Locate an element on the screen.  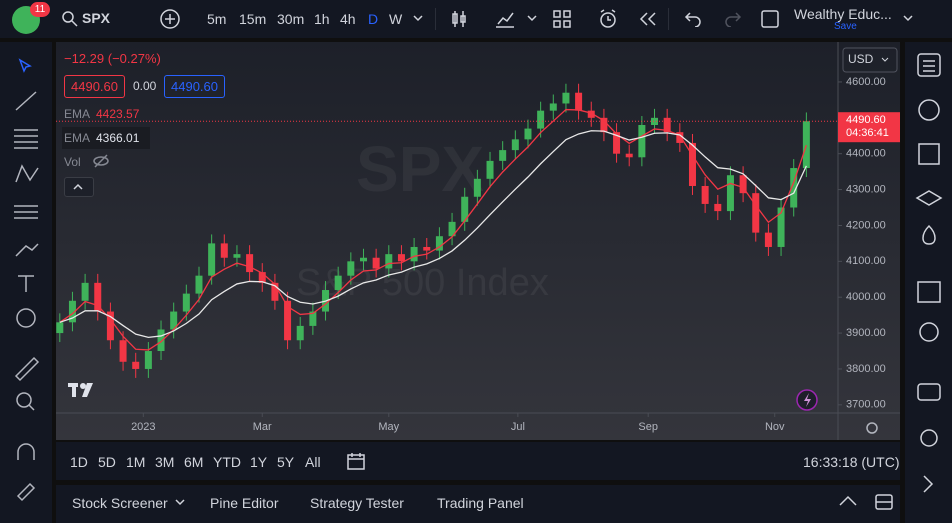
chats is located at coordinates (929, 392).